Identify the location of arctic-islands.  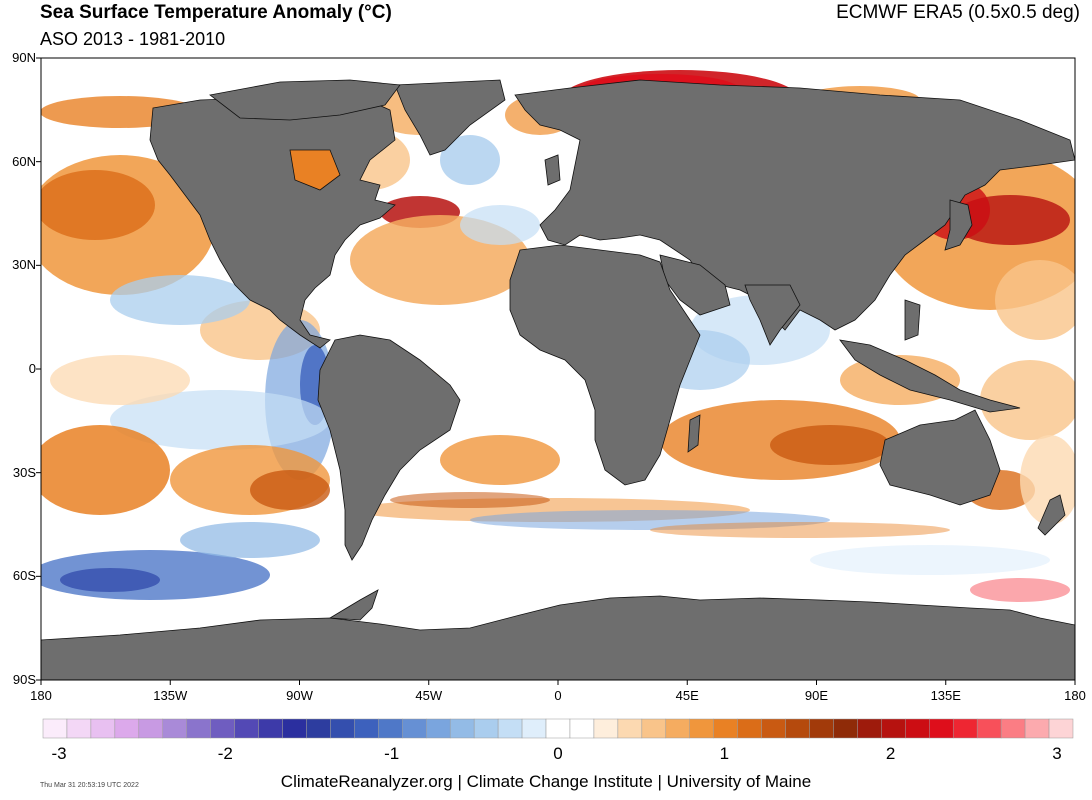
(305, 100).